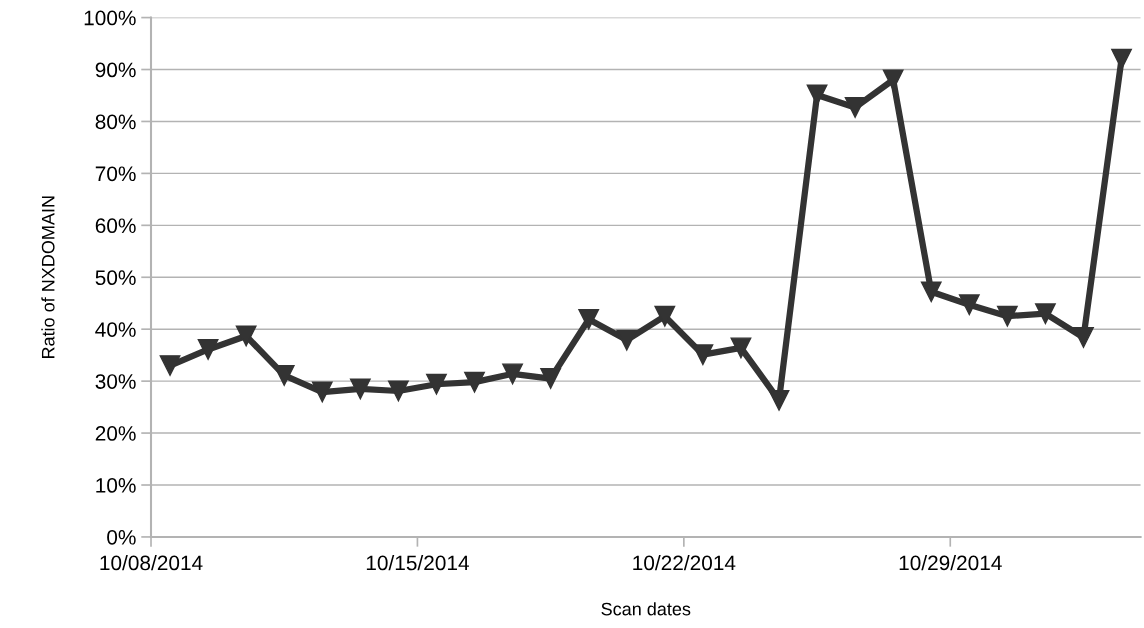 This screenshot has height=628, width=1144. What do you see at coordinates (116, 485) in the screenshot?
I see `y-tick-label: 10%` at bounding box center [116, 485].